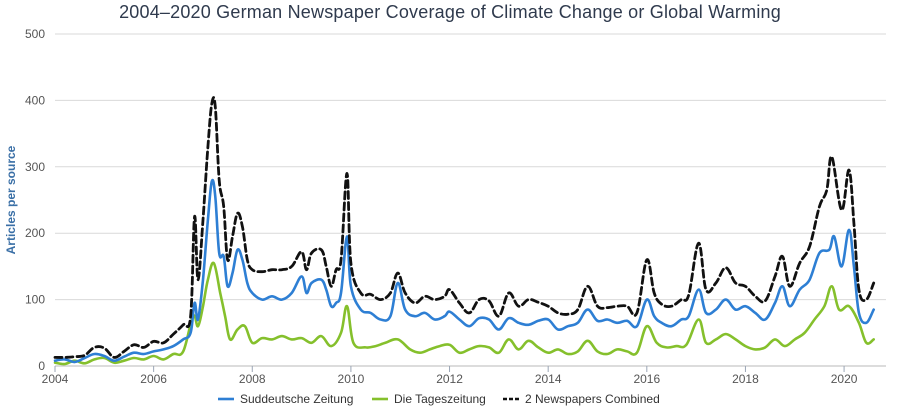 The width and height of the screenshot is (900, 416). Describe the element at coordinates (35, 300) in the screenshot. I see `y-tick-label: 100` at that location.